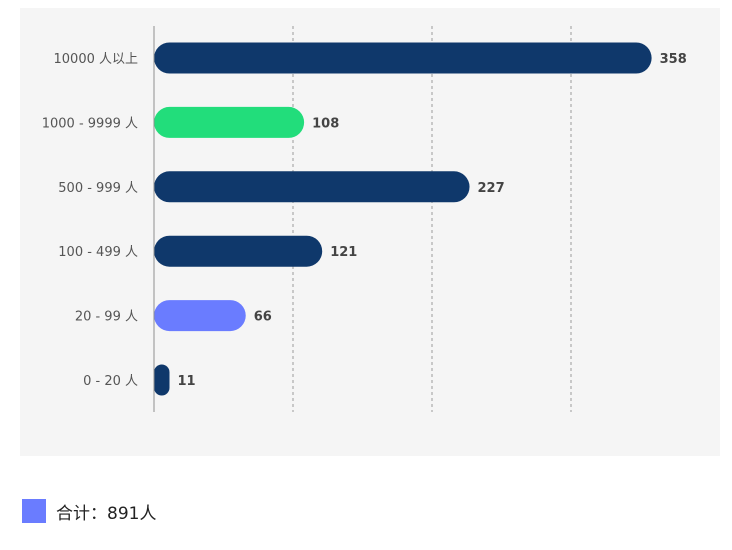 The width and height of the screenshot is (732, 550). What do you see at coordinates (673, 59) in the screenshot?
I see `value-label-1: 358` at bounding box center [673, 59].